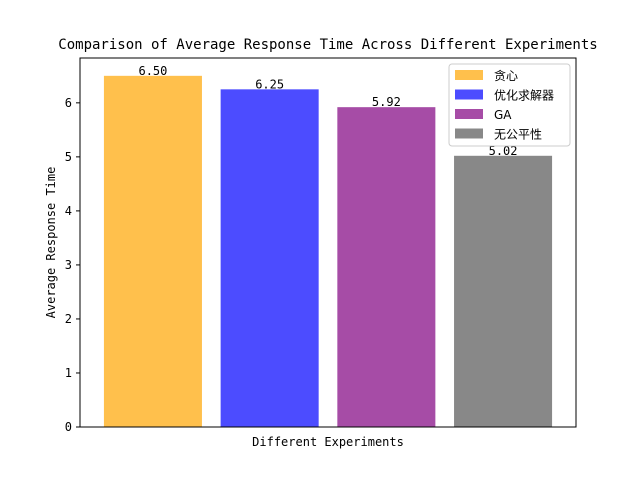 Image resolution: width=640 pixels, height=480 pixels. I want to click on y-axis-label: Average Response Time, so click(51, 243).